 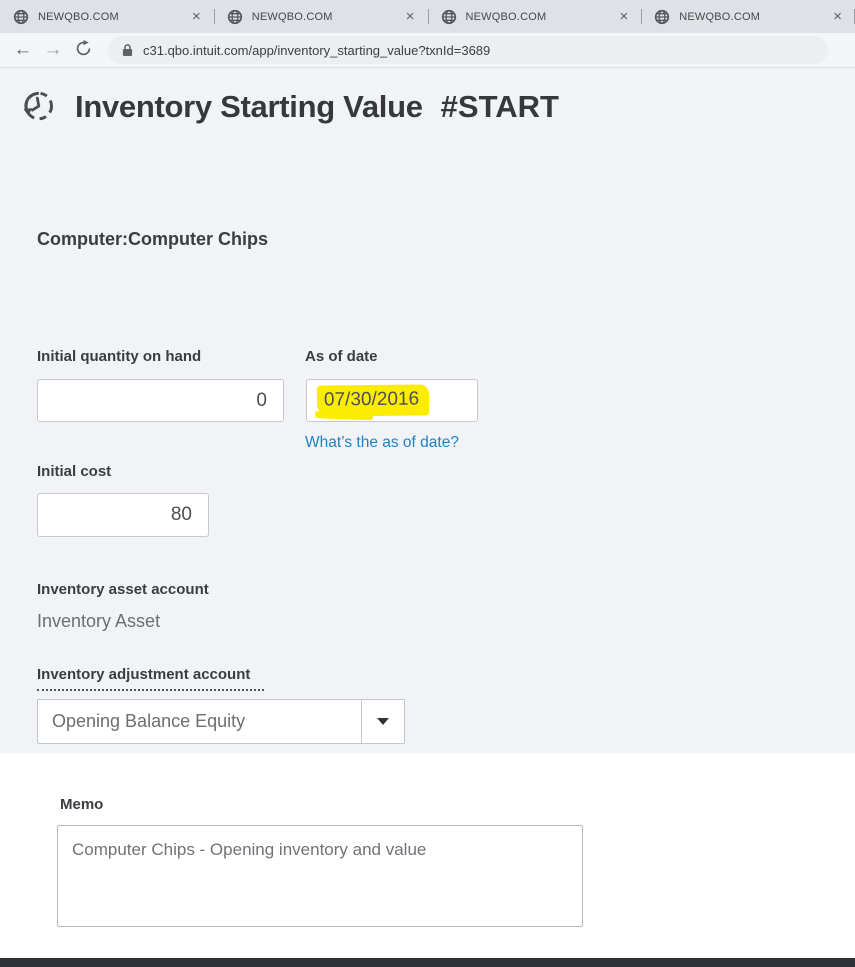 I want to click on item-name: Computer:Computer Chips, so click(x=152, y=239).